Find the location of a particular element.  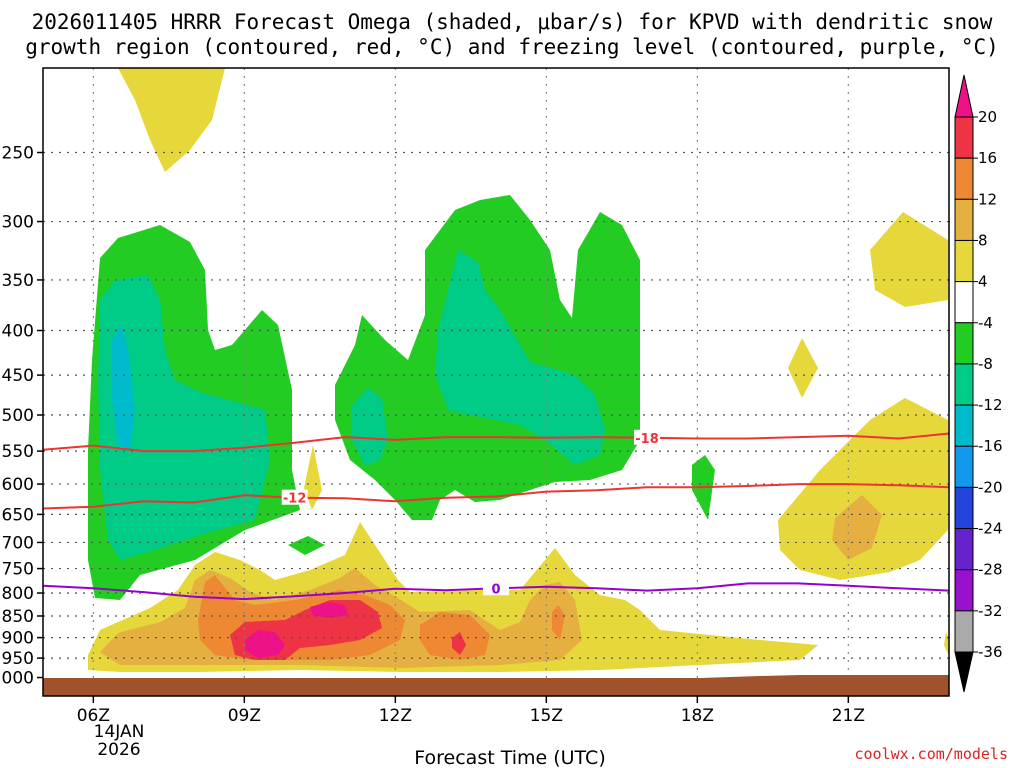

y-tick-label-950: 950 is located at coordinates (18, 659).